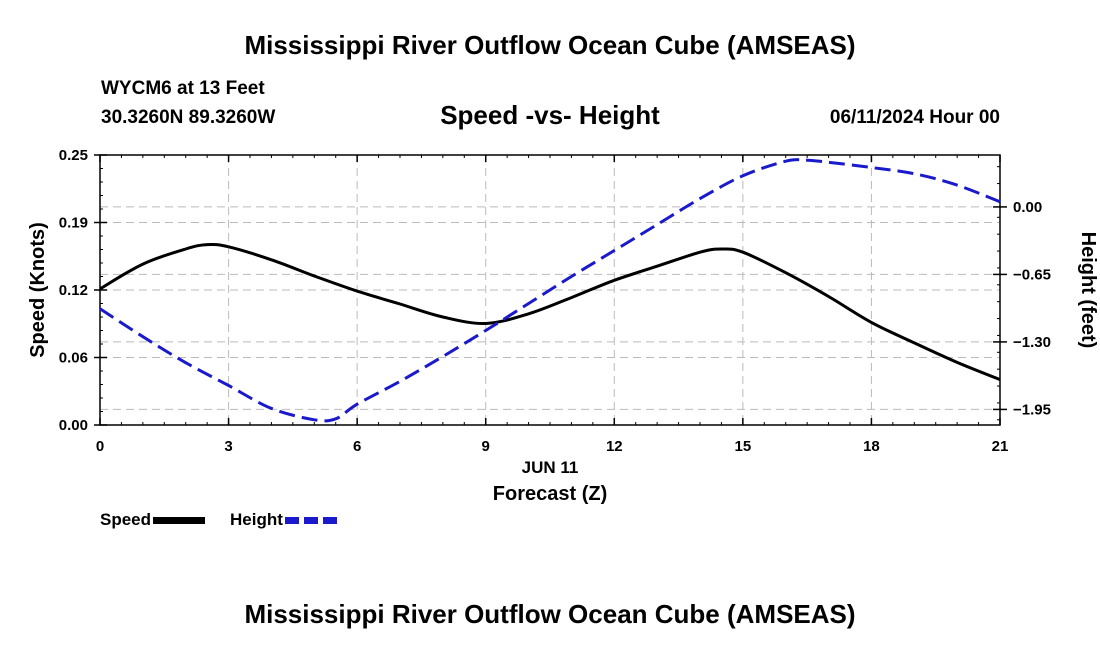  What do you see at coordinates (550, 494) in the screenshot?
I see `x-axis-label: Forecast (Z)` at bounding box center [550, 494].